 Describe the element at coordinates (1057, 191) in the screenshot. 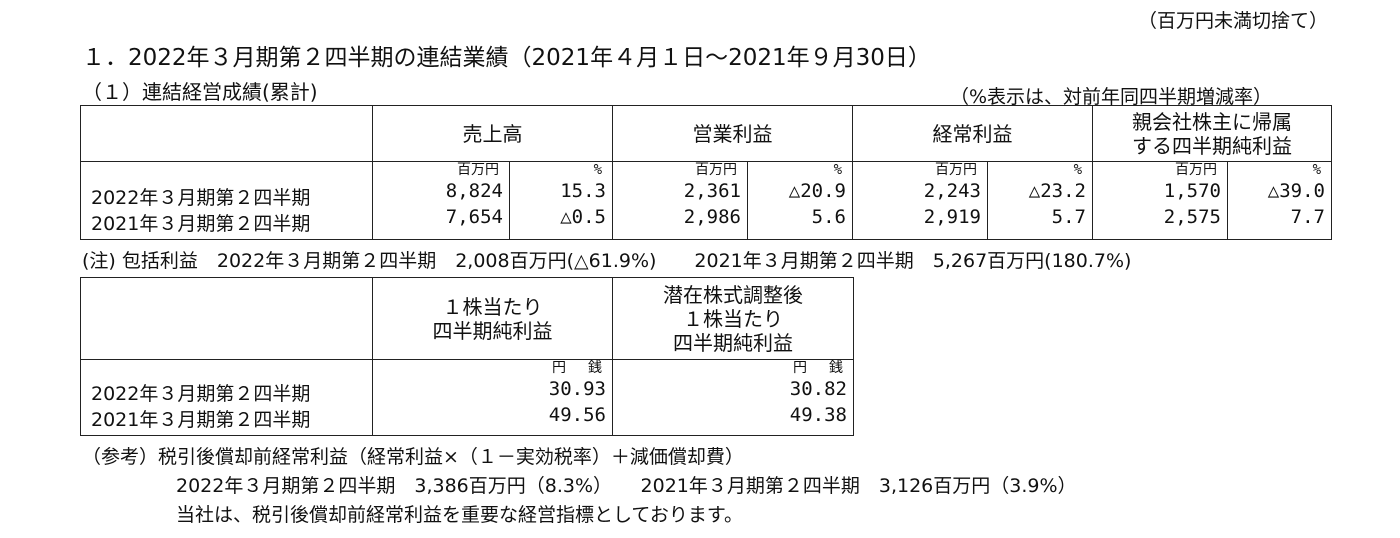

I see `ordinary-pct-current: △23.2` at that location.